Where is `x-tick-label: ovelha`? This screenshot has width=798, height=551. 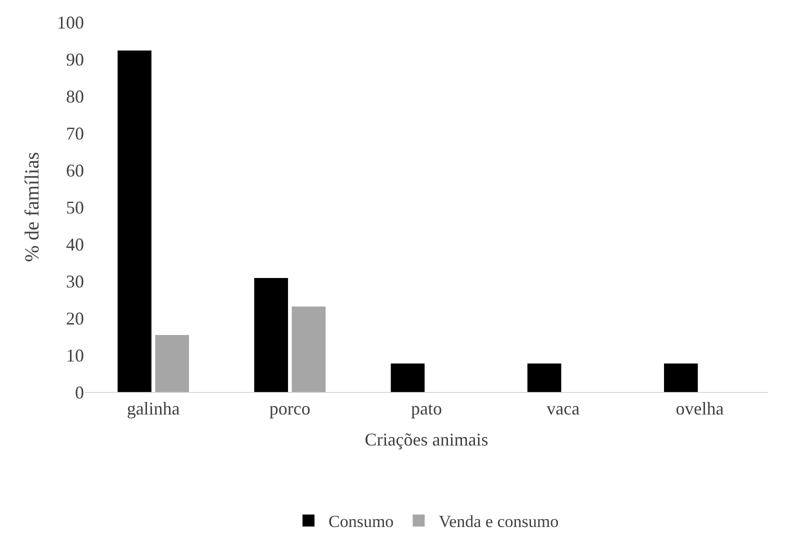
x-tick-label: ovelha is located at coordinates (700, 408).